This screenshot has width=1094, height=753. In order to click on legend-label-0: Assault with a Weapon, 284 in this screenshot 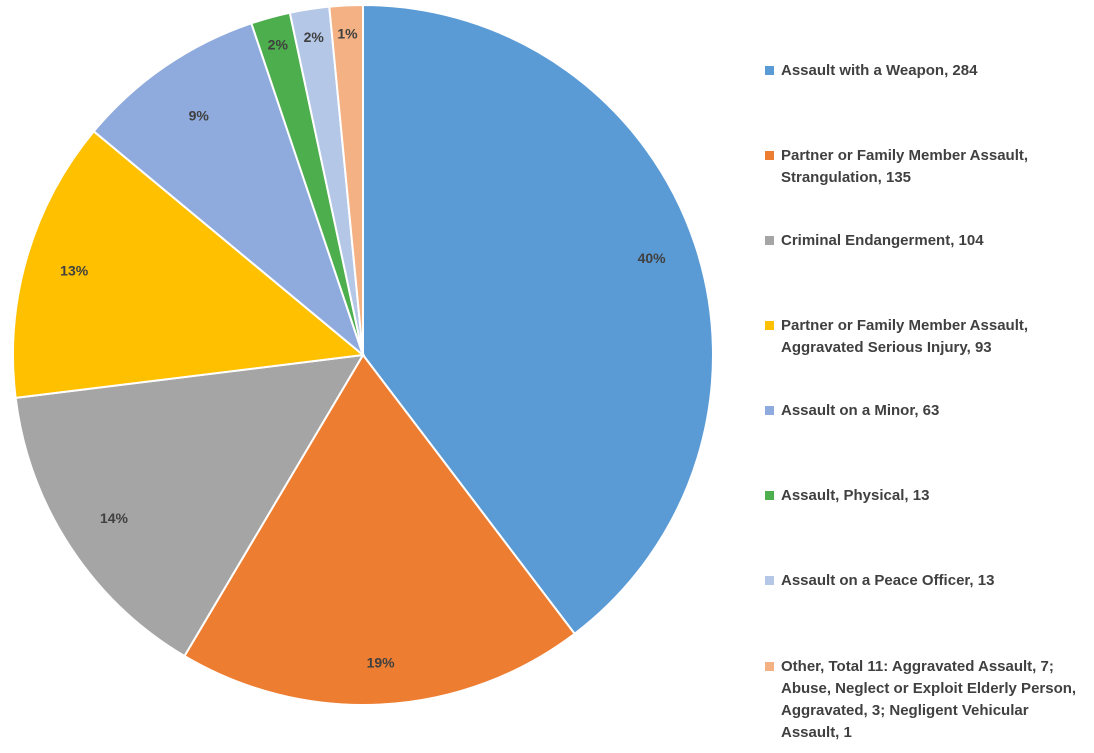, I will do `click(879, 70)`.